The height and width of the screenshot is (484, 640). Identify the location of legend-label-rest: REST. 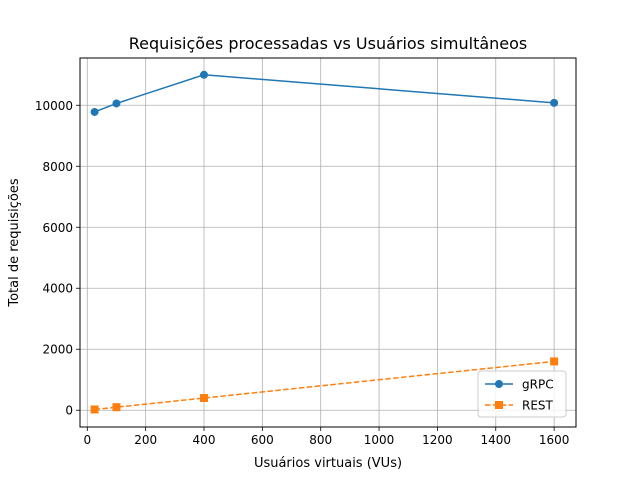
(538, 406).